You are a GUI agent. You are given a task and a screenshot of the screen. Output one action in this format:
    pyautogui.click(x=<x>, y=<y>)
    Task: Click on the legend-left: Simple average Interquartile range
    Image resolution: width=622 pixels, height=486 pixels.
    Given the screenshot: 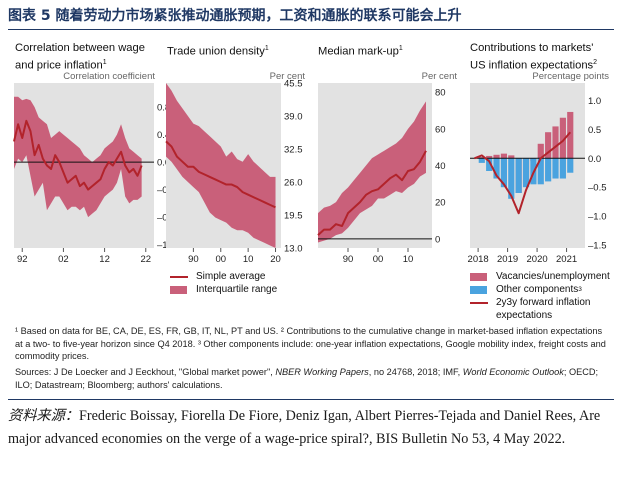 What is the action you would take?
    pyautogui.click(x=223, y=283)
    